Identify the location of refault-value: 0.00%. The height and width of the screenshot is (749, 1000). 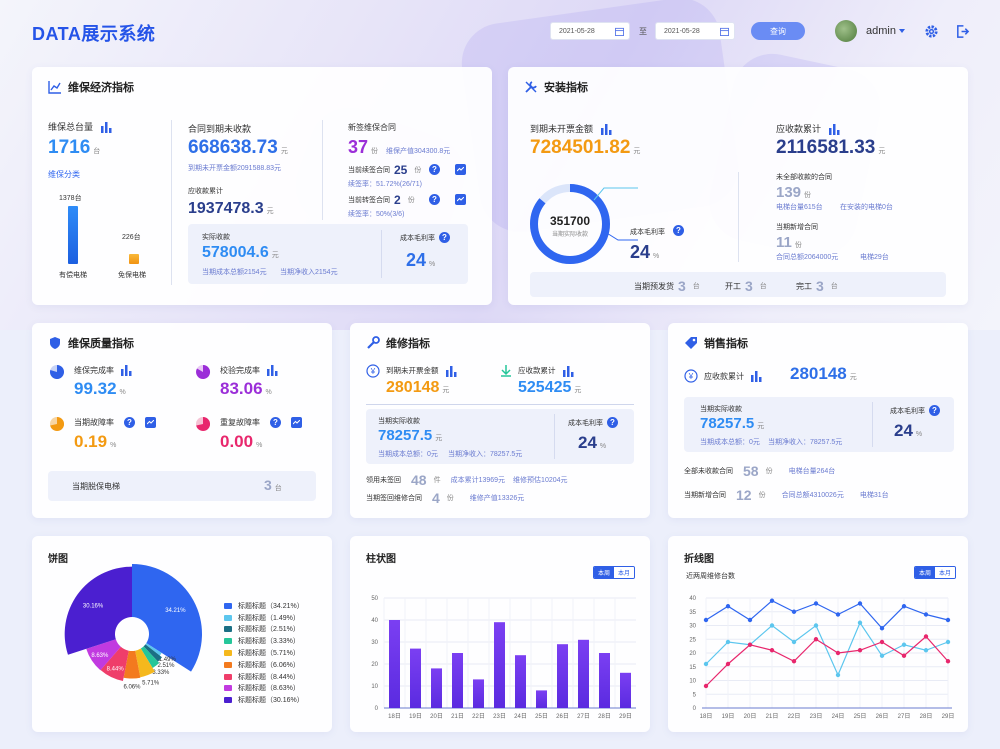
(241, 441).